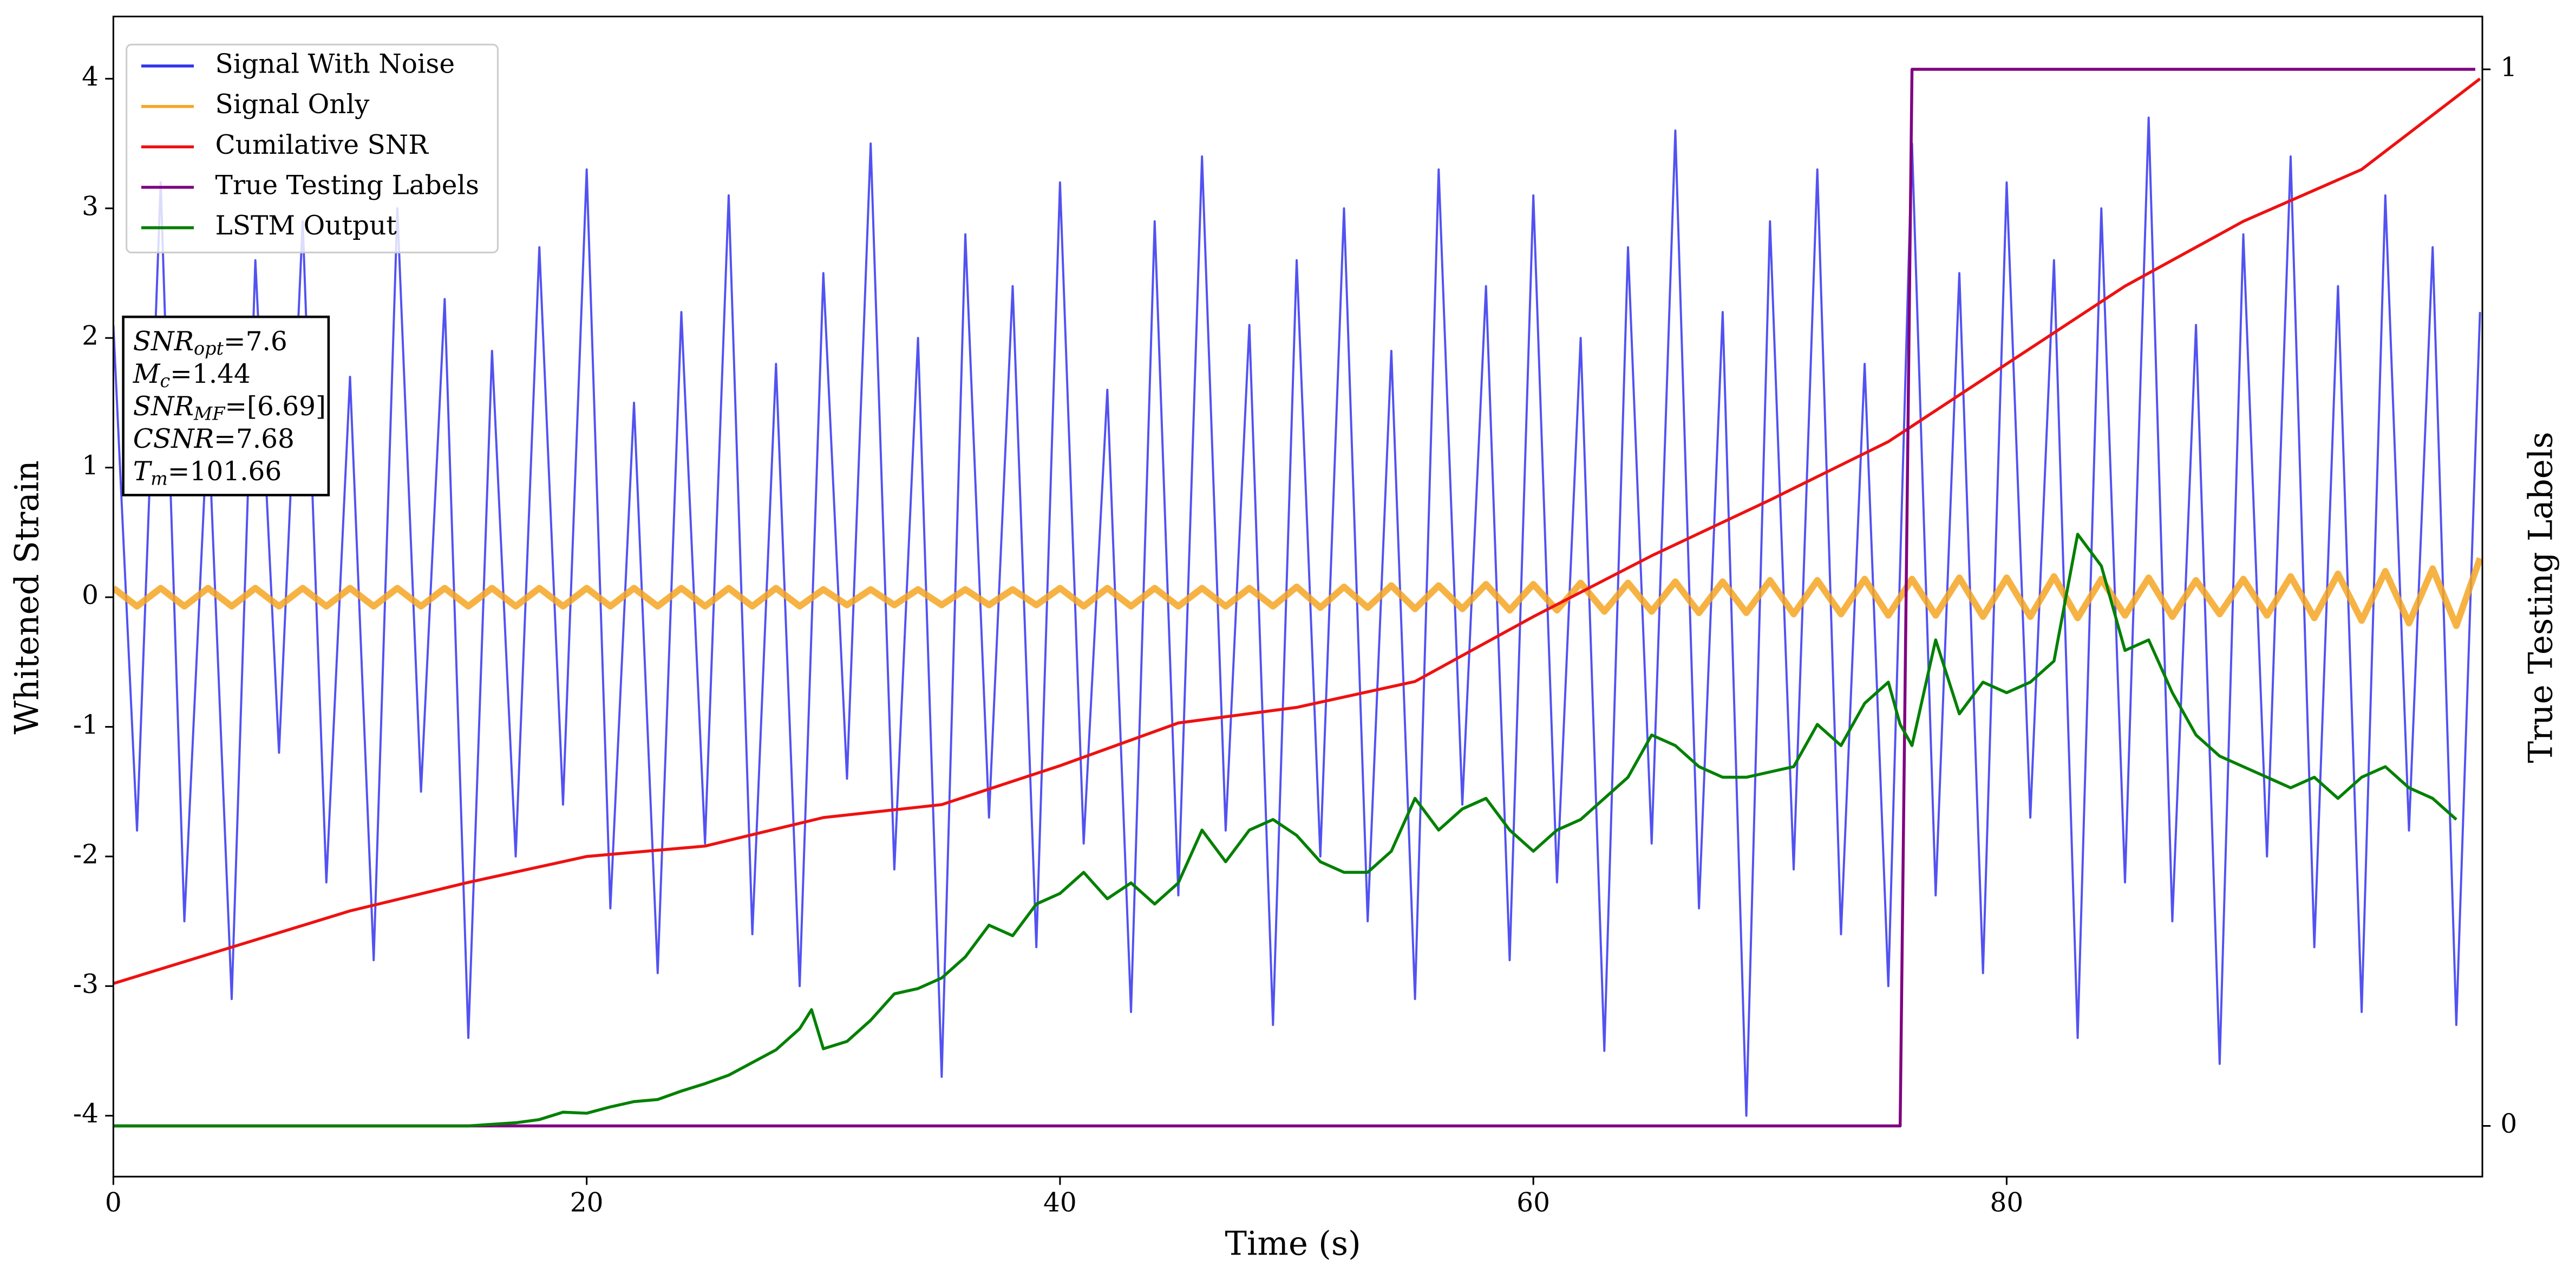 The height and width of the screenshot is (1274, 2576). What do you see at coordinates (322, 145) in the screenshot?
I see `legend-label: Cumilative SNR` at bounding box center [322, 145].